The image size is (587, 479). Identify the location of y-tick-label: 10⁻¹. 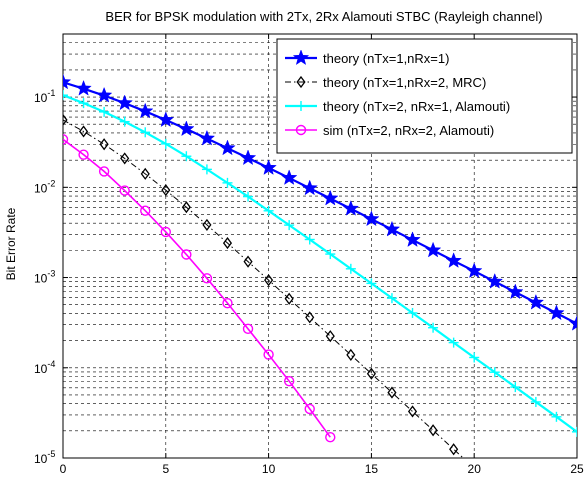
(44, 96).